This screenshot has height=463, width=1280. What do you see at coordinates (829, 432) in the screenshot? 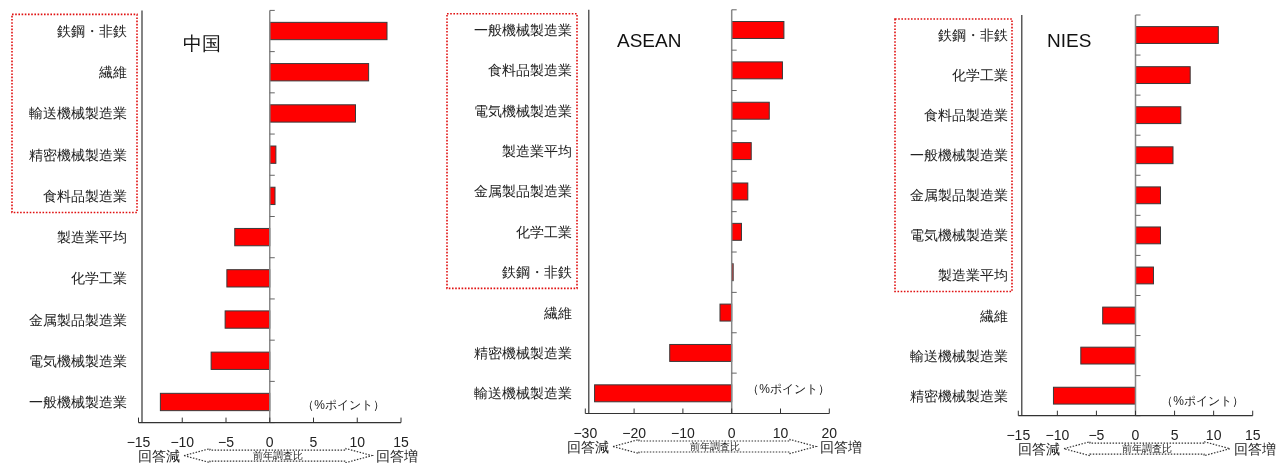
I see `x-tick-label: 20` at bounding box center [829, 432].